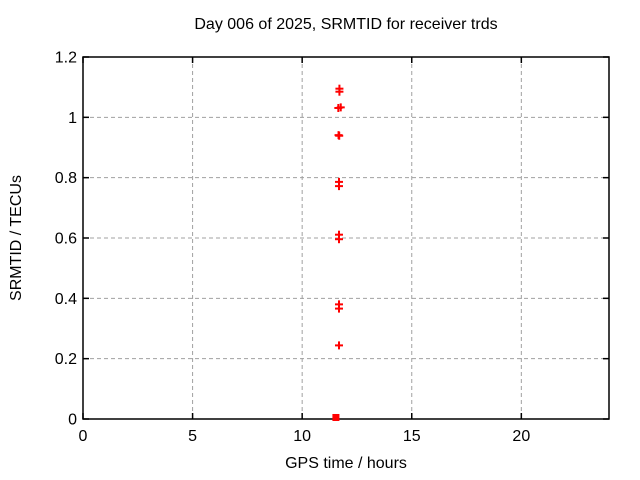 The image size is (640, 480). Describe the element at coordinates (336, 417) in the screenshot. I see `data-point-square` at that location.